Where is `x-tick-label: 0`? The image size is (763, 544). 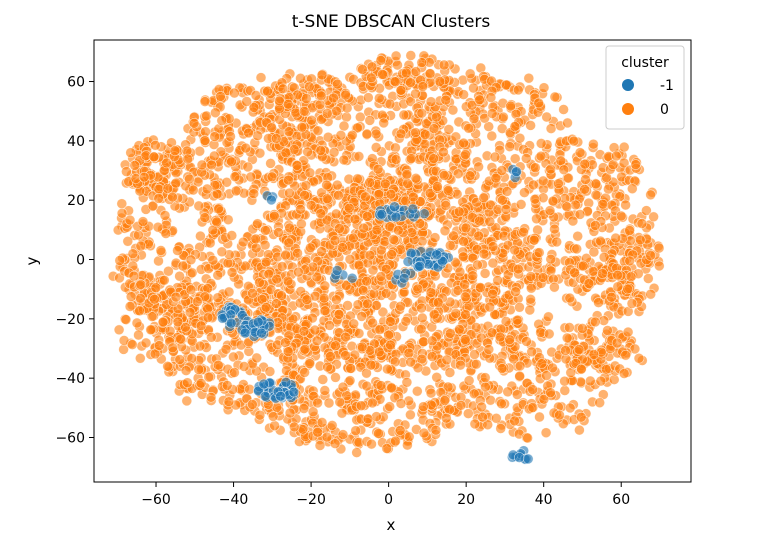 x-tick-label: 0 is located at coordinates (388, 500).